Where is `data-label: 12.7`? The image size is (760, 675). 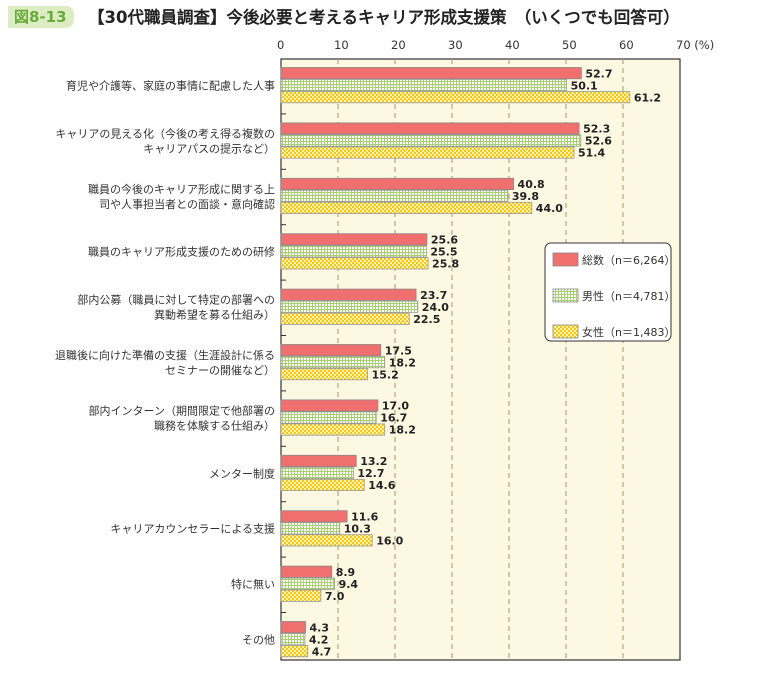 data-label: 12.7 is located at coordinates (370, 473).